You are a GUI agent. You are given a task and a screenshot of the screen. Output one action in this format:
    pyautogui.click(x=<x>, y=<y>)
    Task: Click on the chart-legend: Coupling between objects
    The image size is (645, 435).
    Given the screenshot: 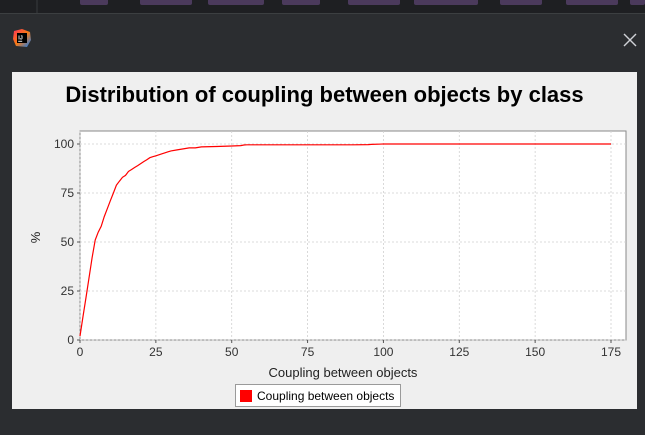 What is the action you would take?
    pyautogui.click(x=318, y=395)
    